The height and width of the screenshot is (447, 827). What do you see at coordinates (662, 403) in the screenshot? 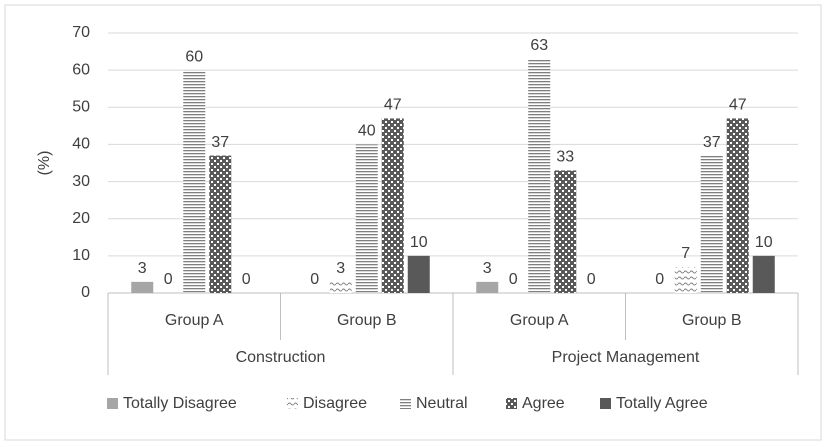
I see `legend-label: Totally Agree` at bounding box center [662, 403].